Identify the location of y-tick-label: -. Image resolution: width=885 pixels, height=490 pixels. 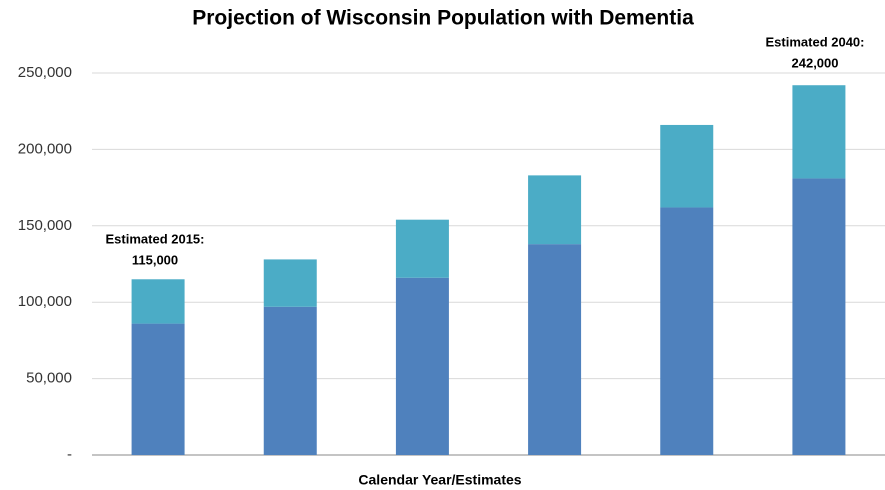
(69, 454).